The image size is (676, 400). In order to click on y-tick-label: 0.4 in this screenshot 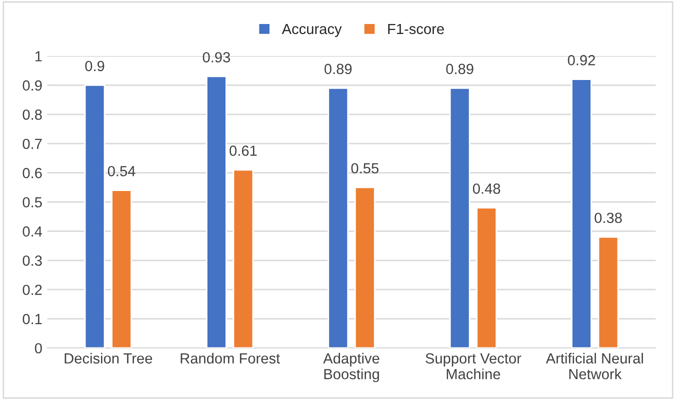, I will do `click(32, 231)`.